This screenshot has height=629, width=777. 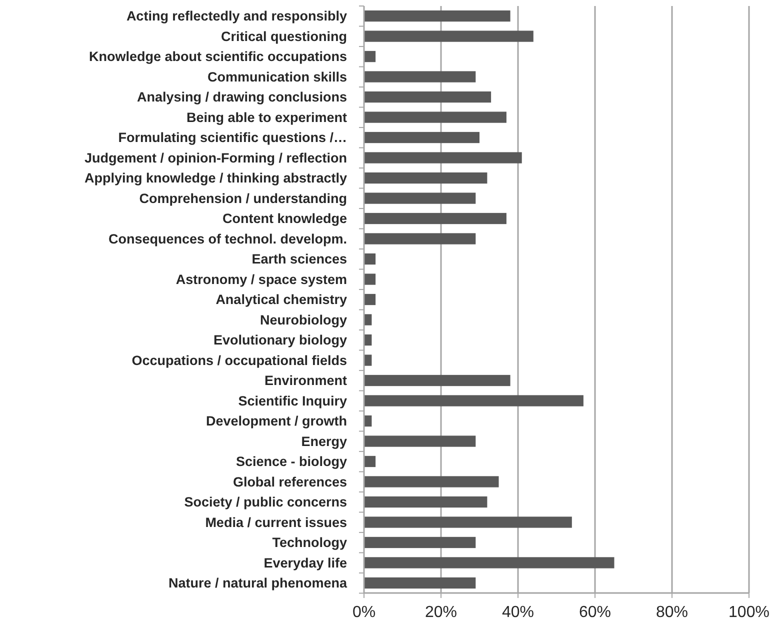 What do you see at coordinates (276, 421) in the screenshot?
I see `y-tick-label: Development / growth` at bounding box center [276, 421].